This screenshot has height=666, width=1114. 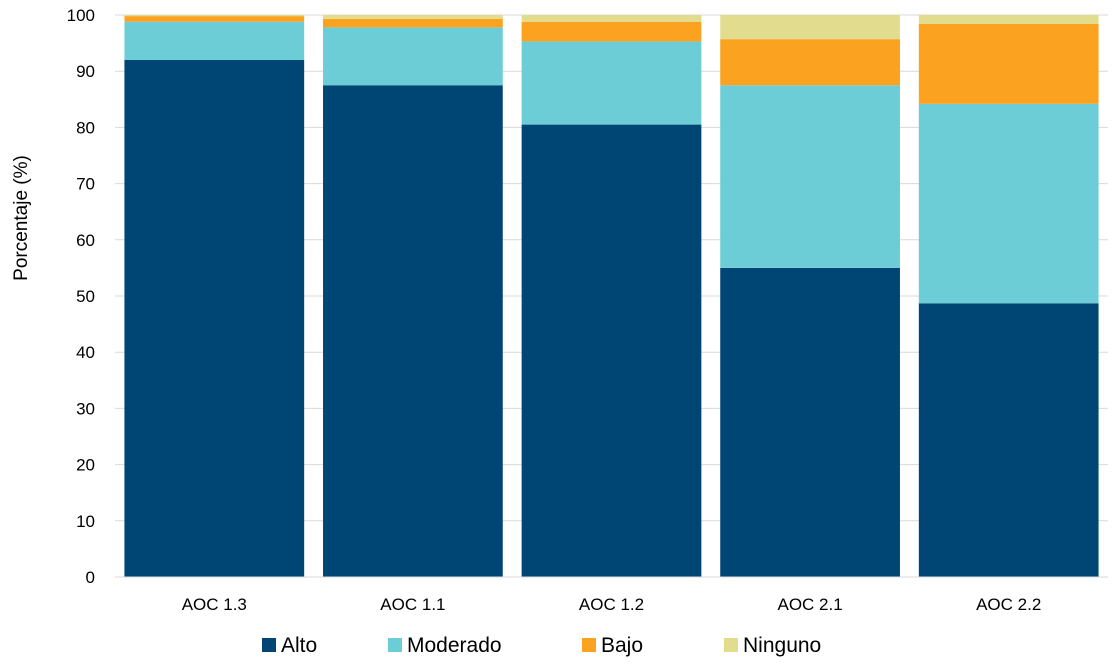 I want to click on legend-label-ninguno: Ninguno, so click(x=782, y=645).